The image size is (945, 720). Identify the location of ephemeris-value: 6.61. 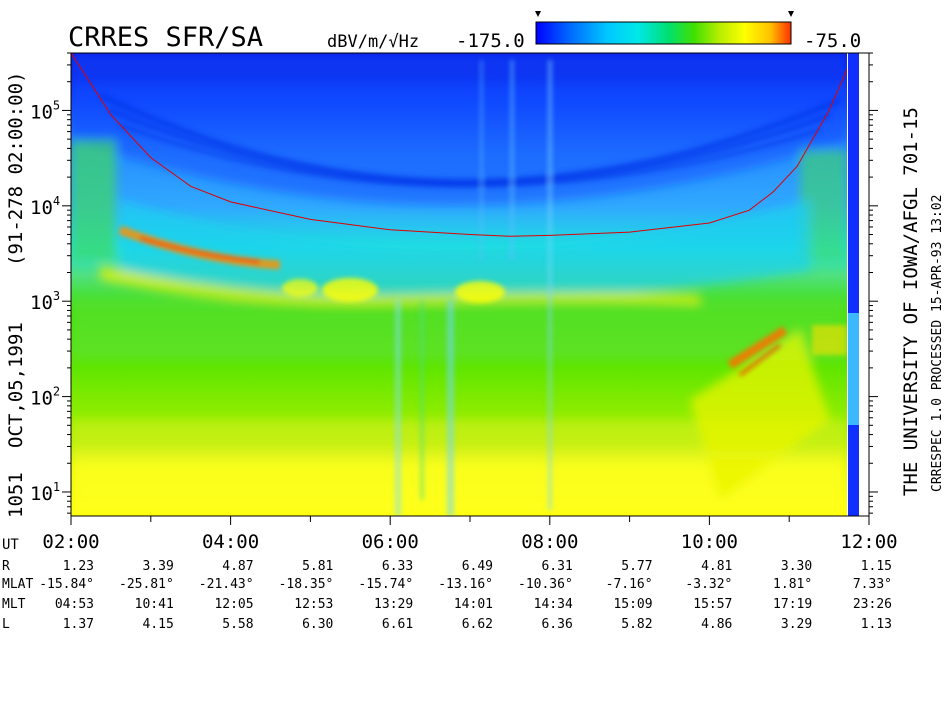
(397, 624).